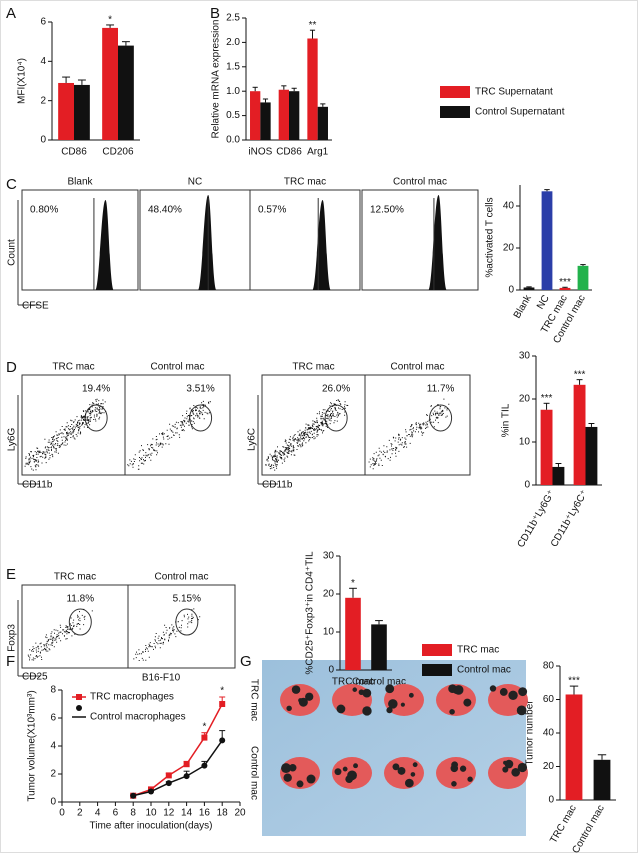 This screenshot has width=638, height=853. What do you see at coordinates (53, 690) in the screenshot?
I see `y-tick-label: 8` at bounding box center [53, 690].